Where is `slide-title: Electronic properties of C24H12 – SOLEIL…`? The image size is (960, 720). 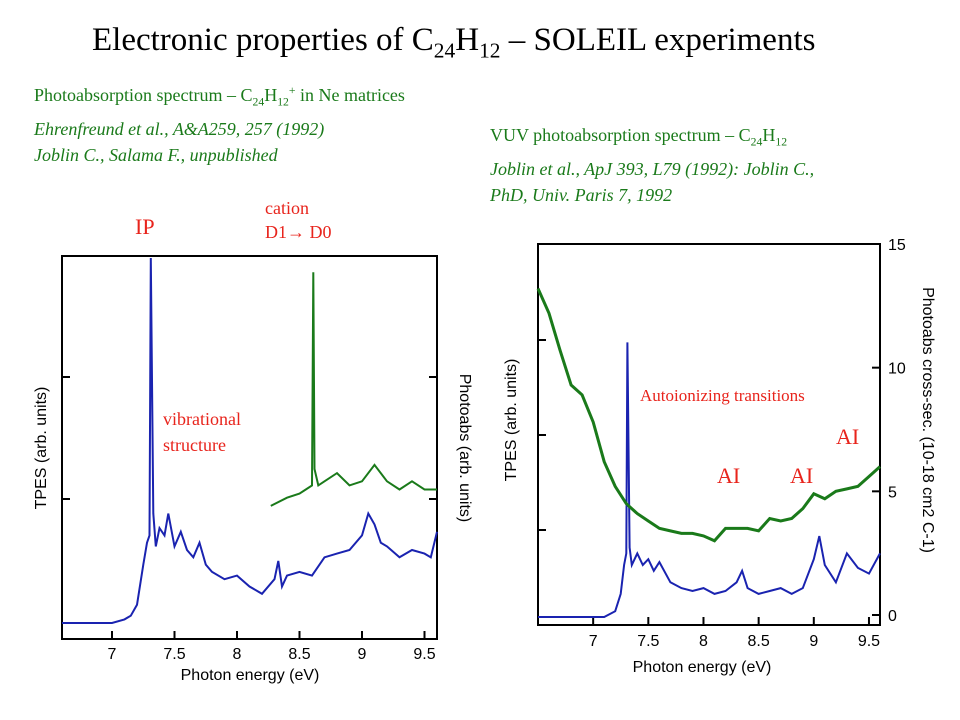
slide-title: Electronic properties of C24H12 – SOLEIL… is located at coordinates (454, 42).